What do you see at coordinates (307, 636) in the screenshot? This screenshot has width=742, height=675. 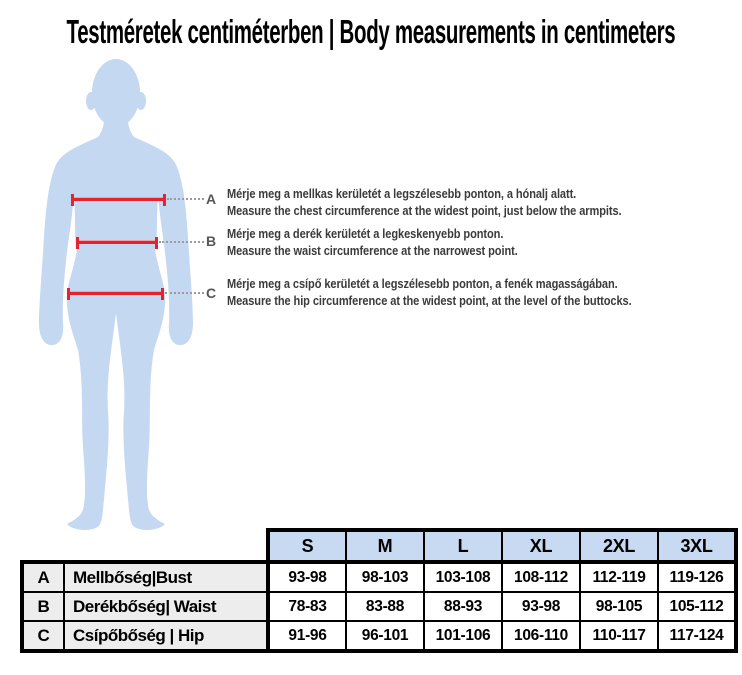 I see `cell-hip-s: 91-96` at bounding box center [307, 636].